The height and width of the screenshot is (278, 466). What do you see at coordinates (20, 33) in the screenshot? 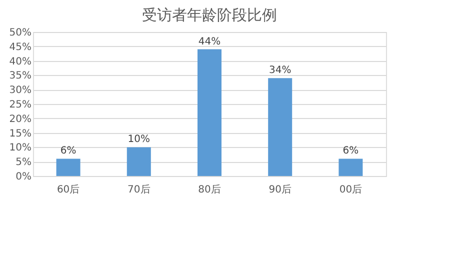
I see `y-tick-label: 50%` at bounding box center [20, 33].